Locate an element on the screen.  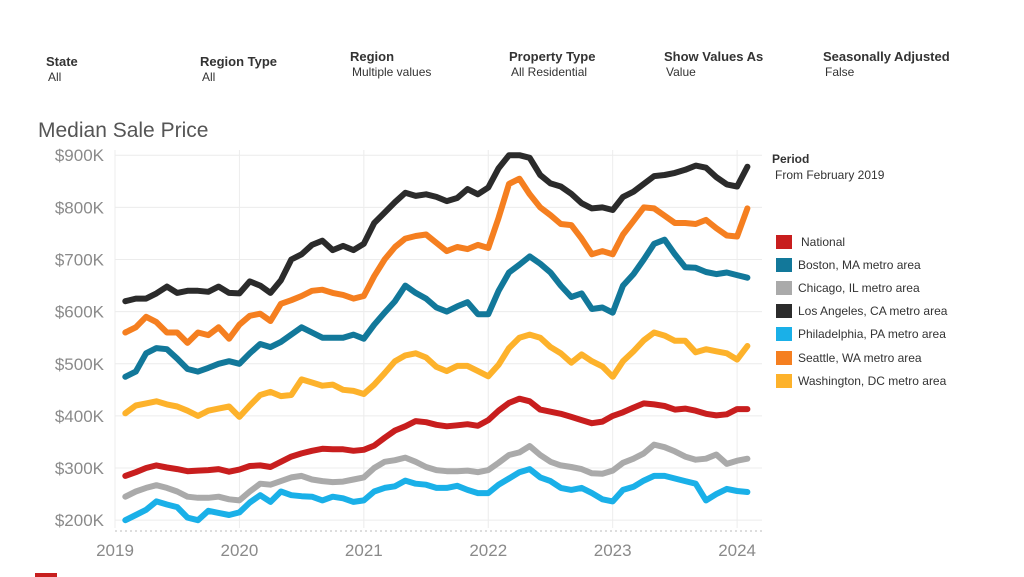
y-tick-label: $800K is located at coordinates (80, 207).